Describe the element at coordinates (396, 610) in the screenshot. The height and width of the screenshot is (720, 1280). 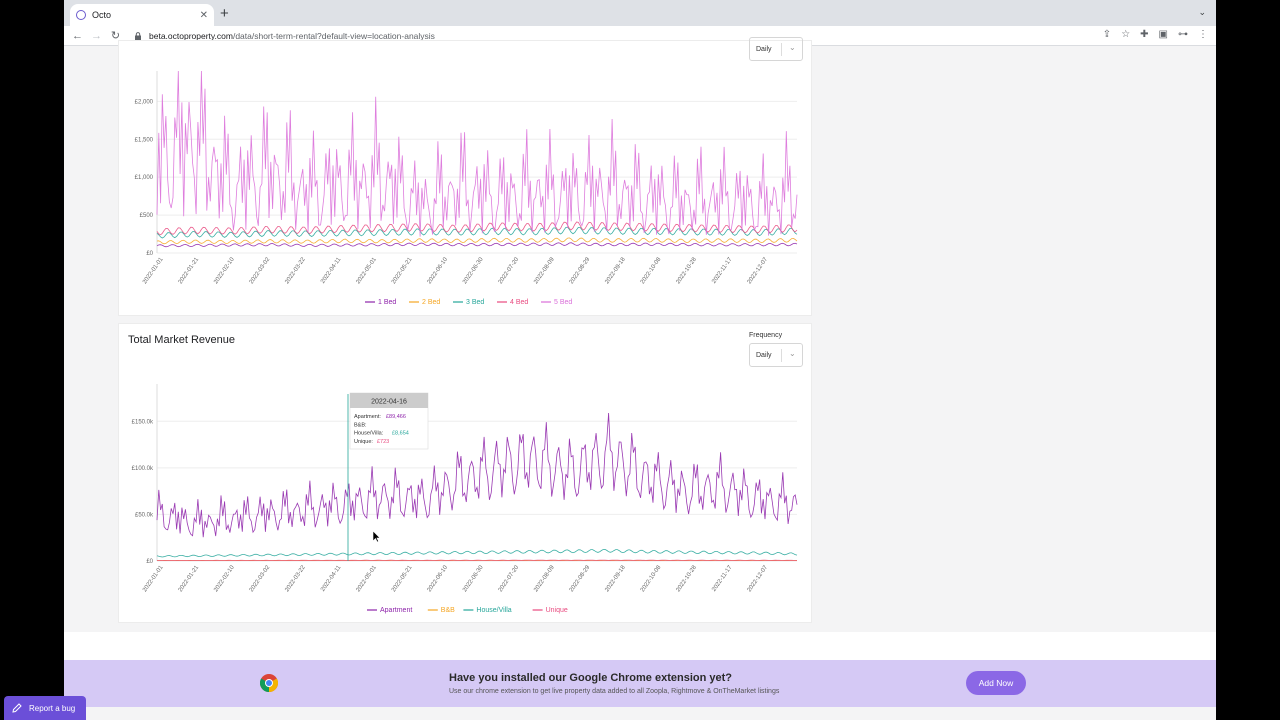
I see `legend-item: Apartment` at that location.